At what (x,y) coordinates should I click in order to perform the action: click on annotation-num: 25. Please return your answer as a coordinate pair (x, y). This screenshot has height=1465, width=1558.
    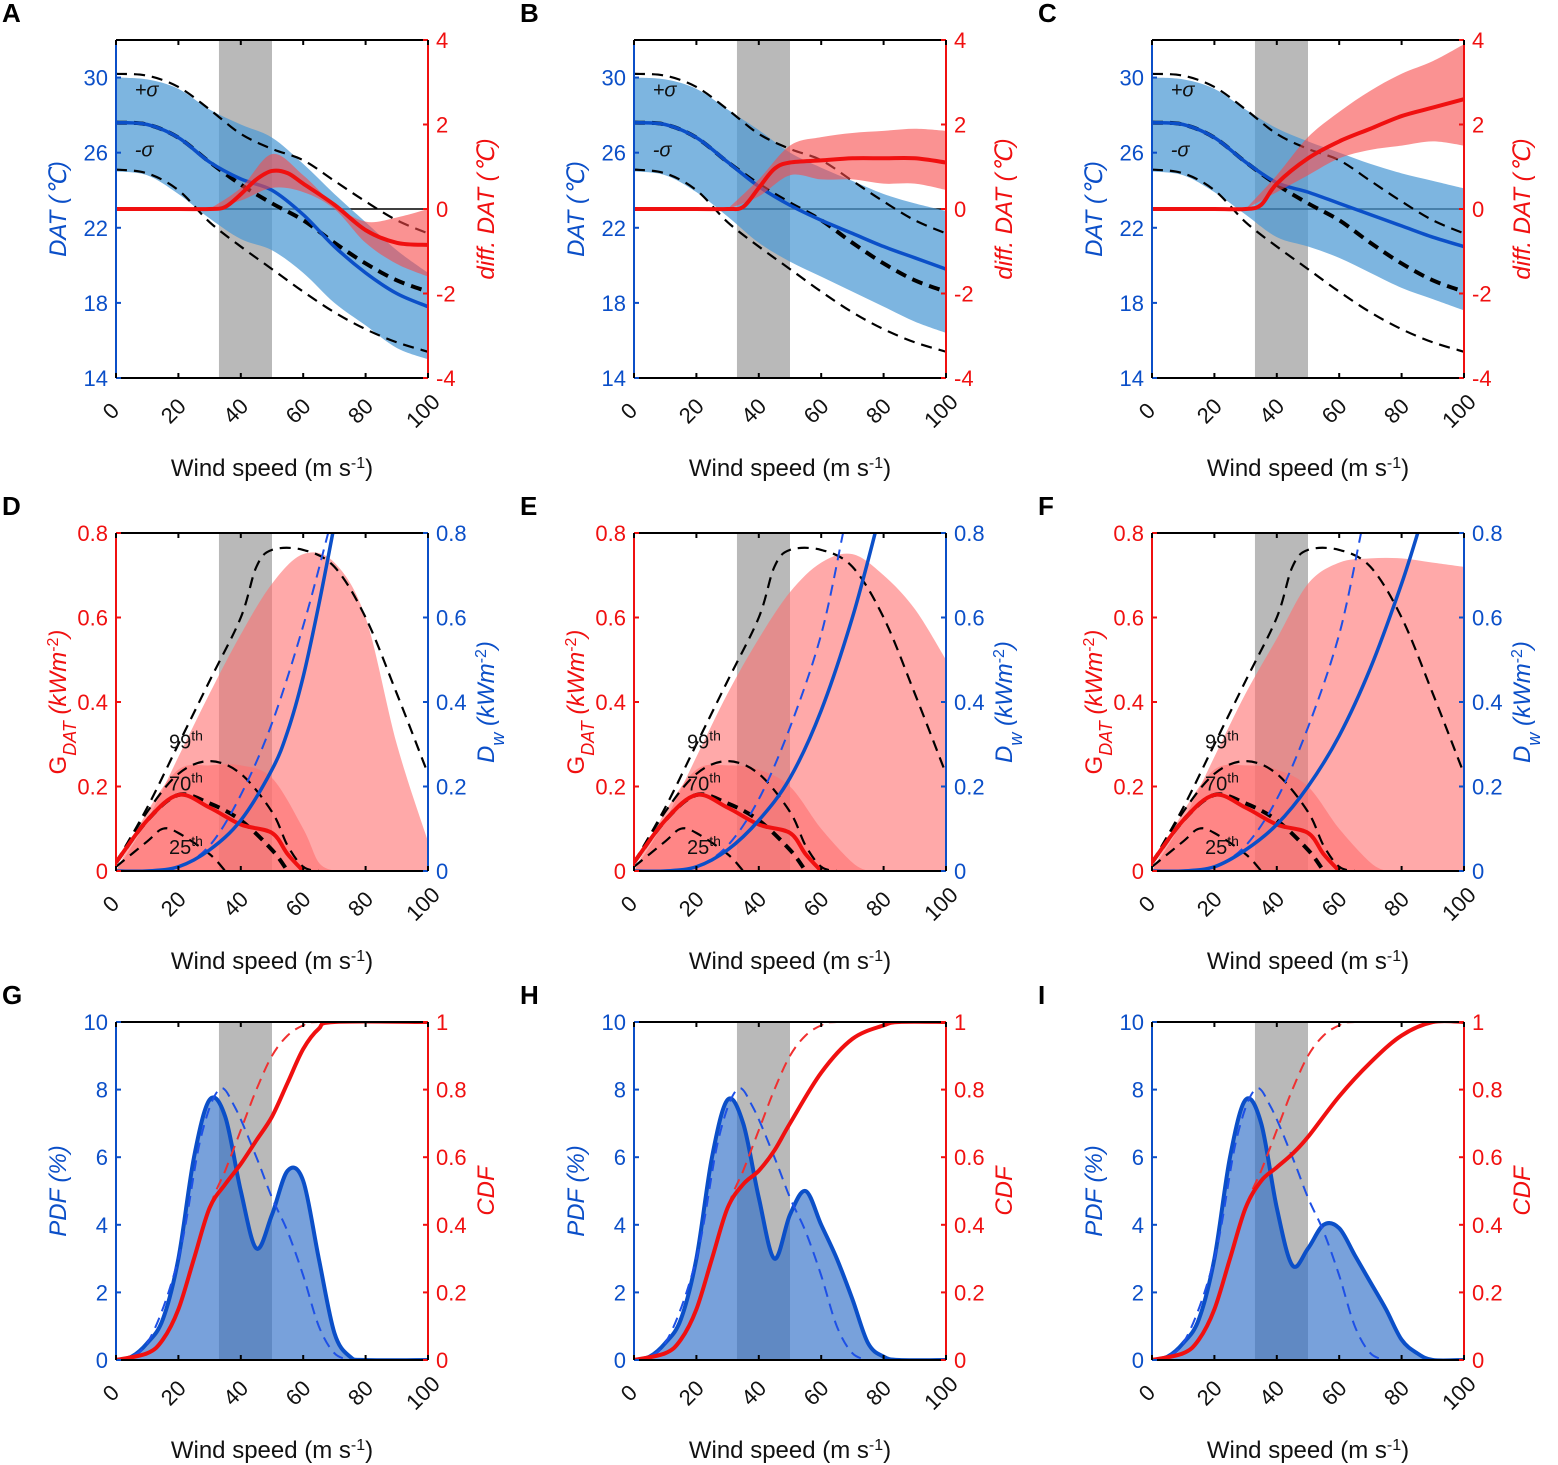
    Looking at the image, I should click on (180, 848).